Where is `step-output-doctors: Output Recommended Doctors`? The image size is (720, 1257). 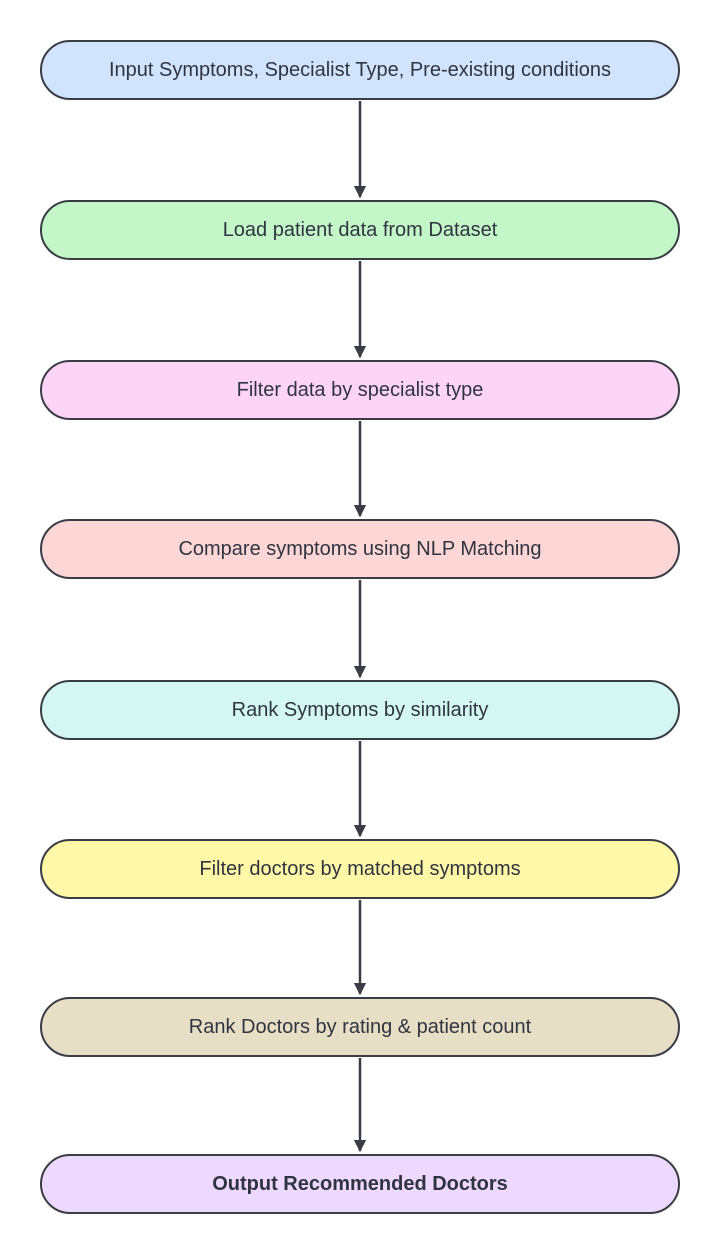
step-output-doctors: Output Recommended Doctors is located at coordinates (360, 1184).